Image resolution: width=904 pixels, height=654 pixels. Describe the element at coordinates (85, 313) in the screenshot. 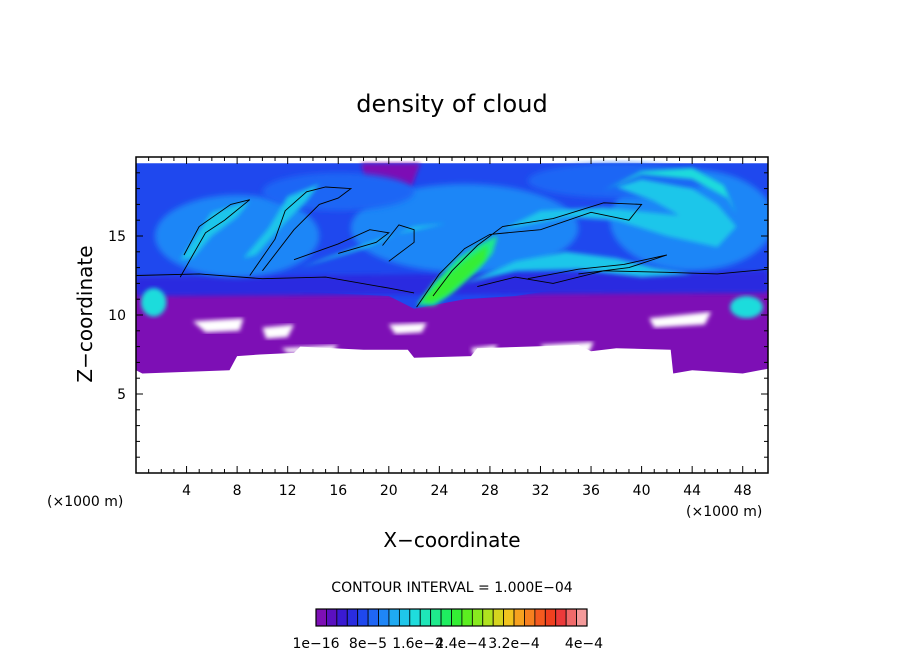

I see `y-axis-label: Z−coordinate` at that location.